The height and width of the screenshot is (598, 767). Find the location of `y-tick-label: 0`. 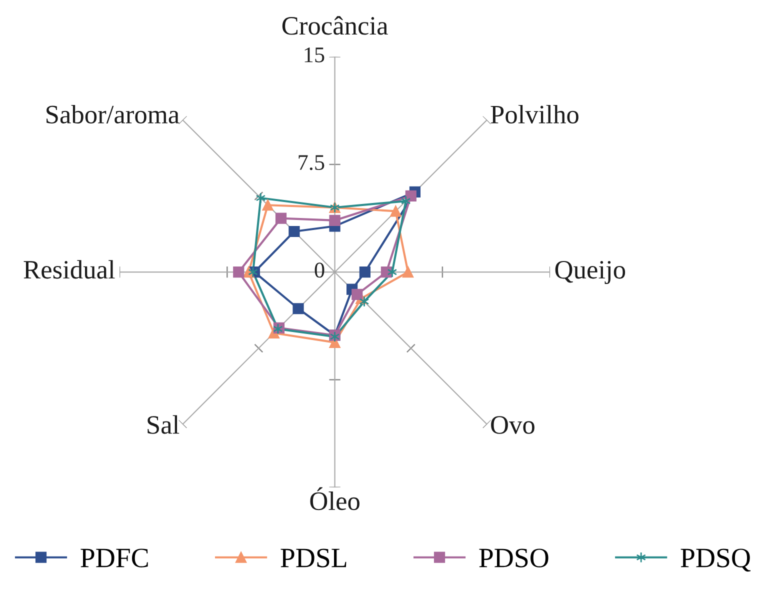

y-tick-label: 0 is located at coordinates (319, 270).